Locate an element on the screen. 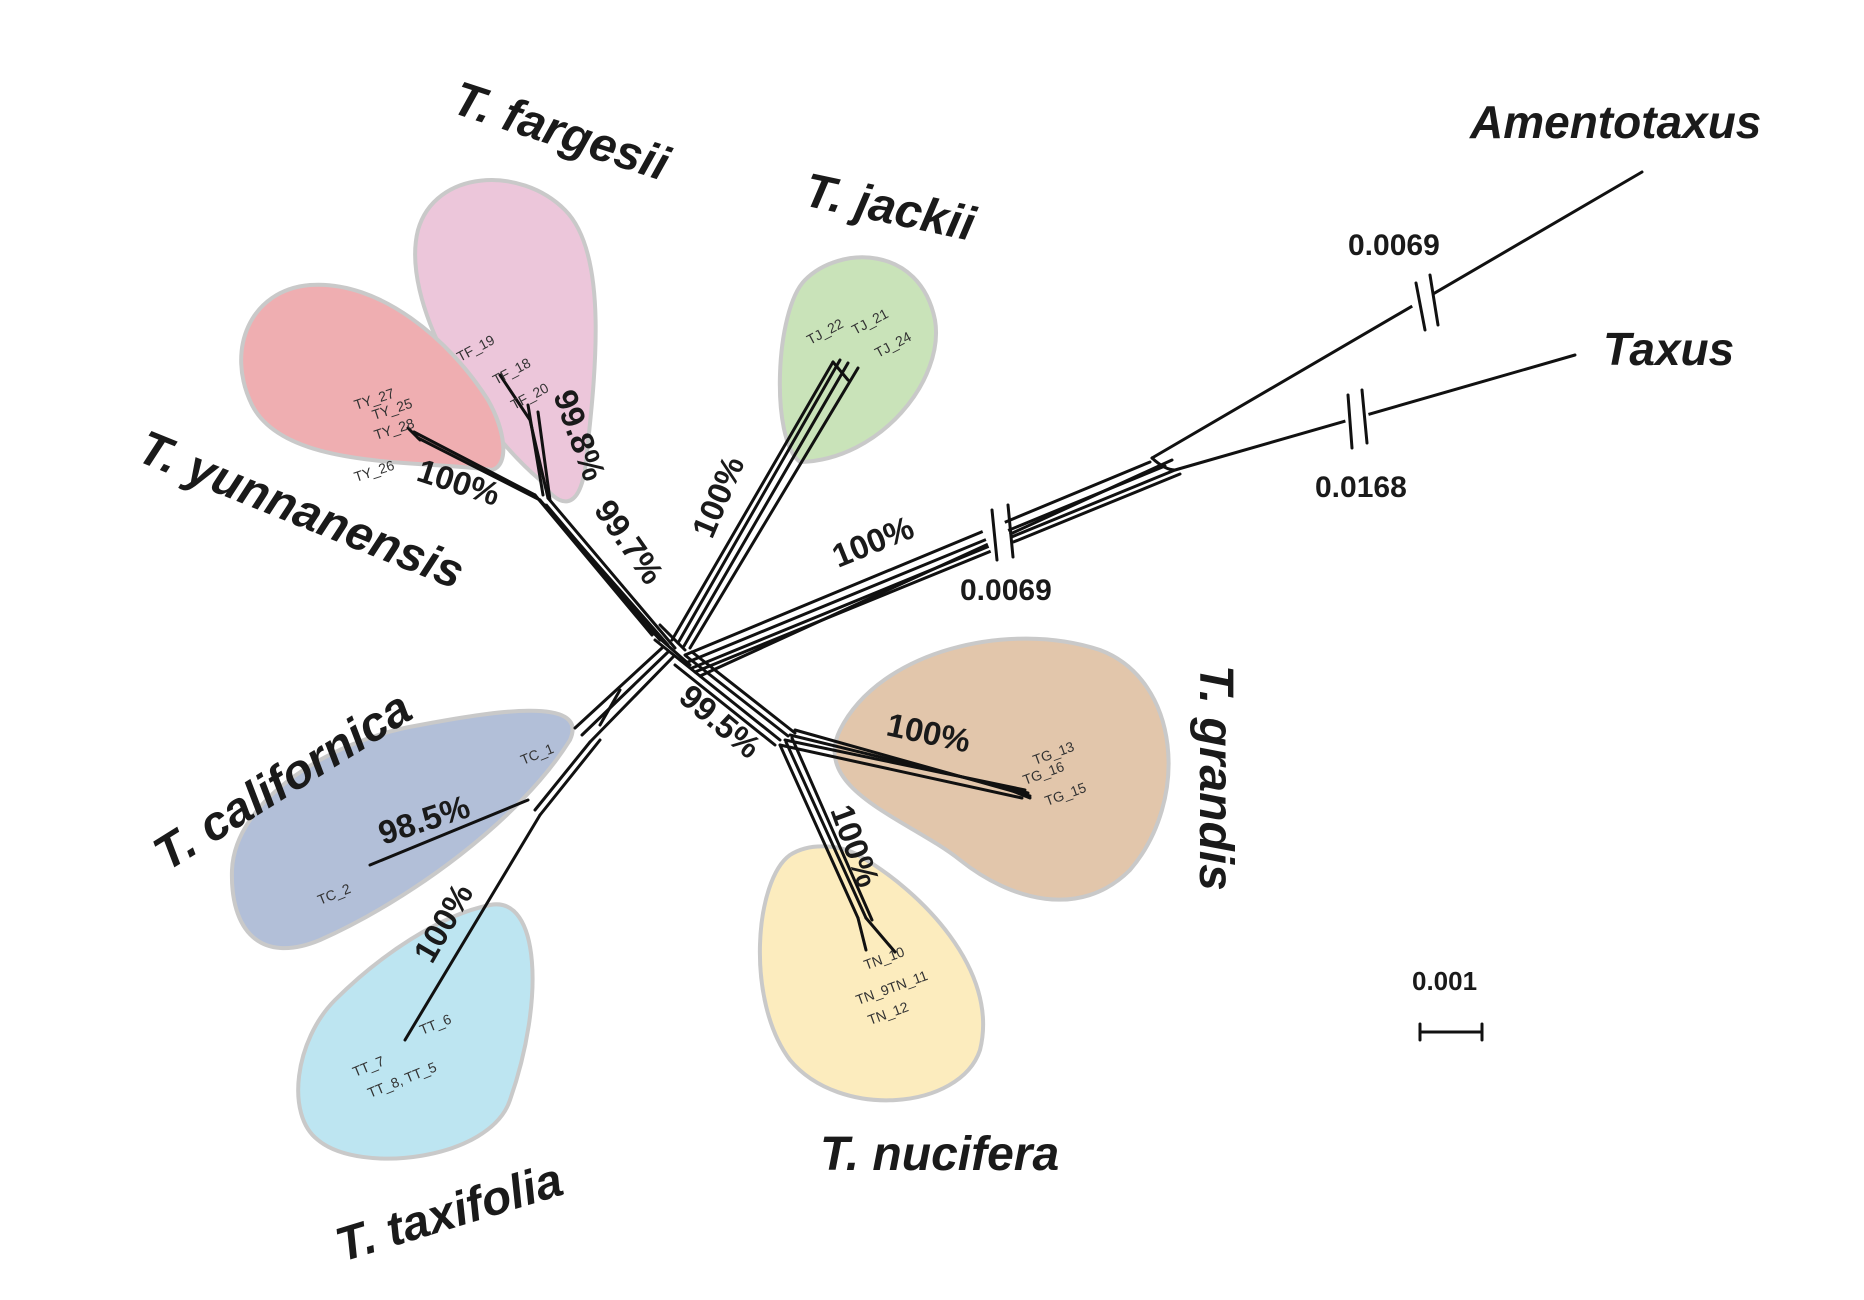  branch-break-stem is located at coordinates (997, 535).